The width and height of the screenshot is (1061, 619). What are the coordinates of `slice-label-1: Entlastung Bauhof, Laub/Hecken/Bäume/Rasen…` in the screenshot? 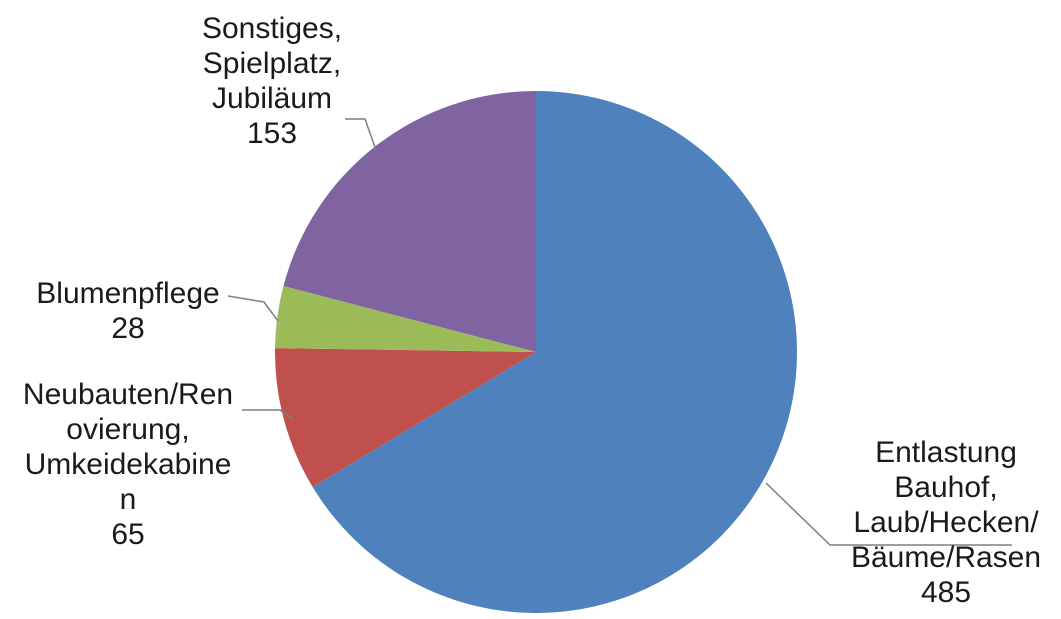 It's located at (946, 522).